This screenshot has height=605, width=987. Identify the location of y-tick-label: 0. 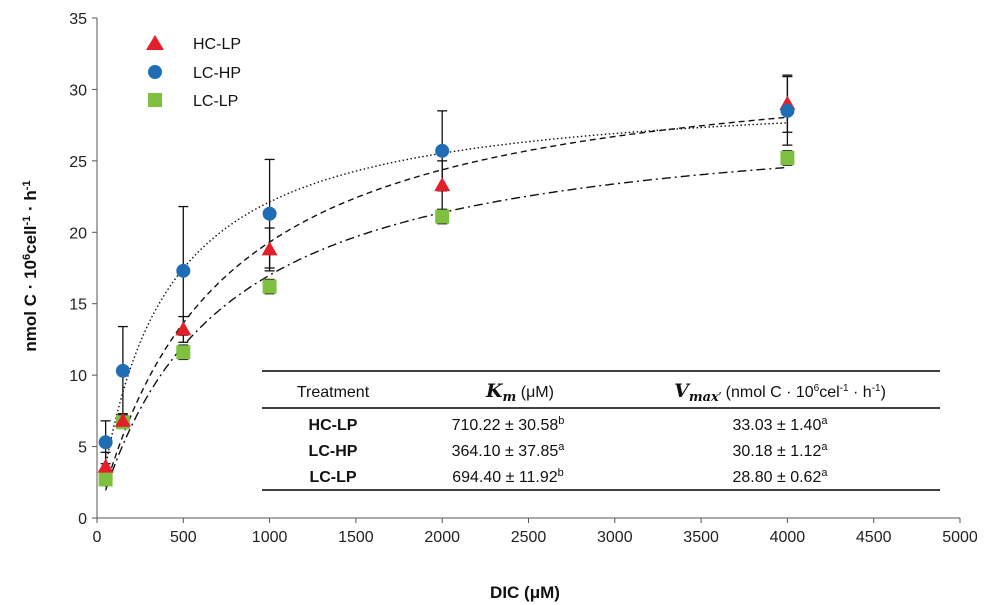
(82, 519).